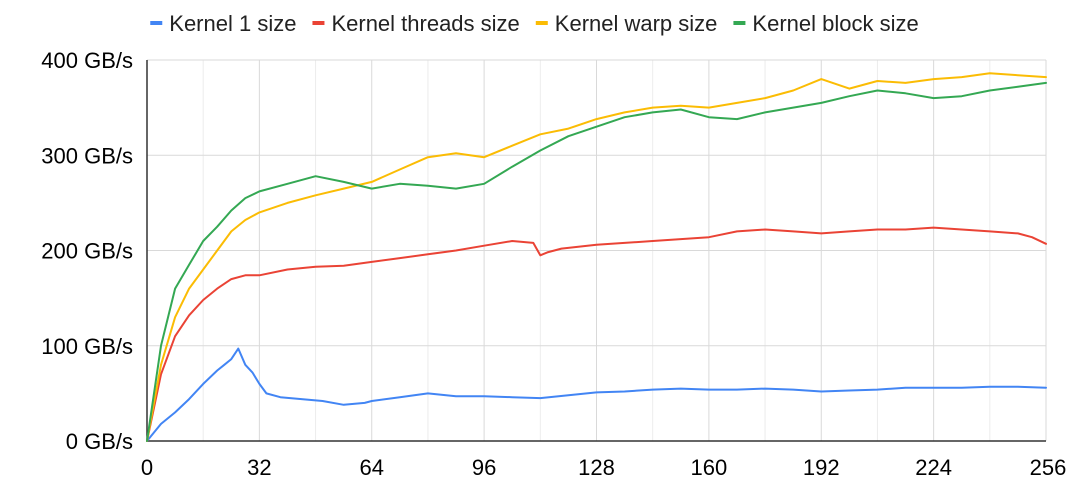 Image resolution: width=1069 pixels, height=481 pixels. Describe the element at coordinates (87, 60) in the screenshot. I see `y-tick-label: 400 GB/s` at that location.